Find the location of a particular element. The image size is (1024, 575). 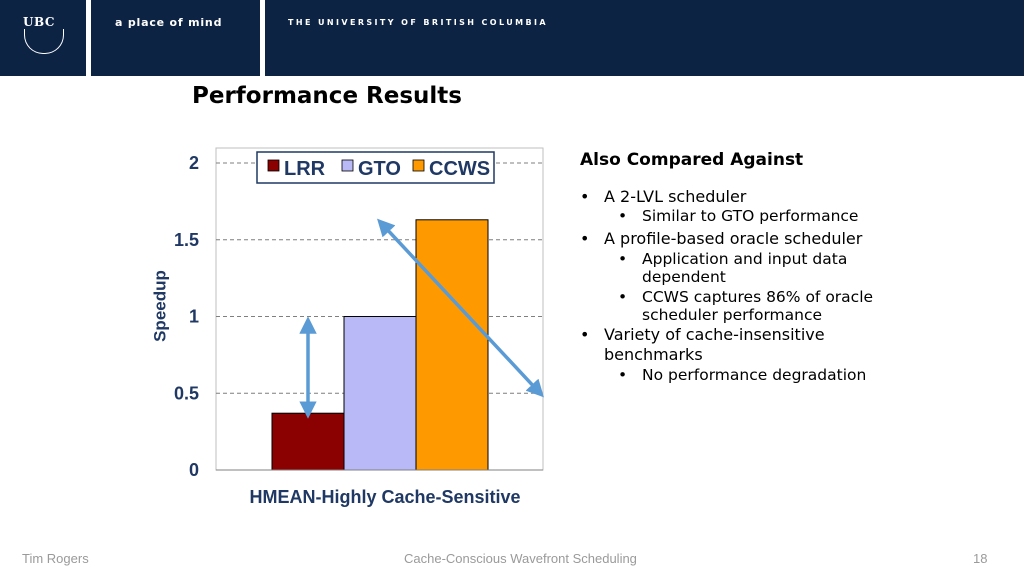

bar-lrr is located at coordinates (308, 441).